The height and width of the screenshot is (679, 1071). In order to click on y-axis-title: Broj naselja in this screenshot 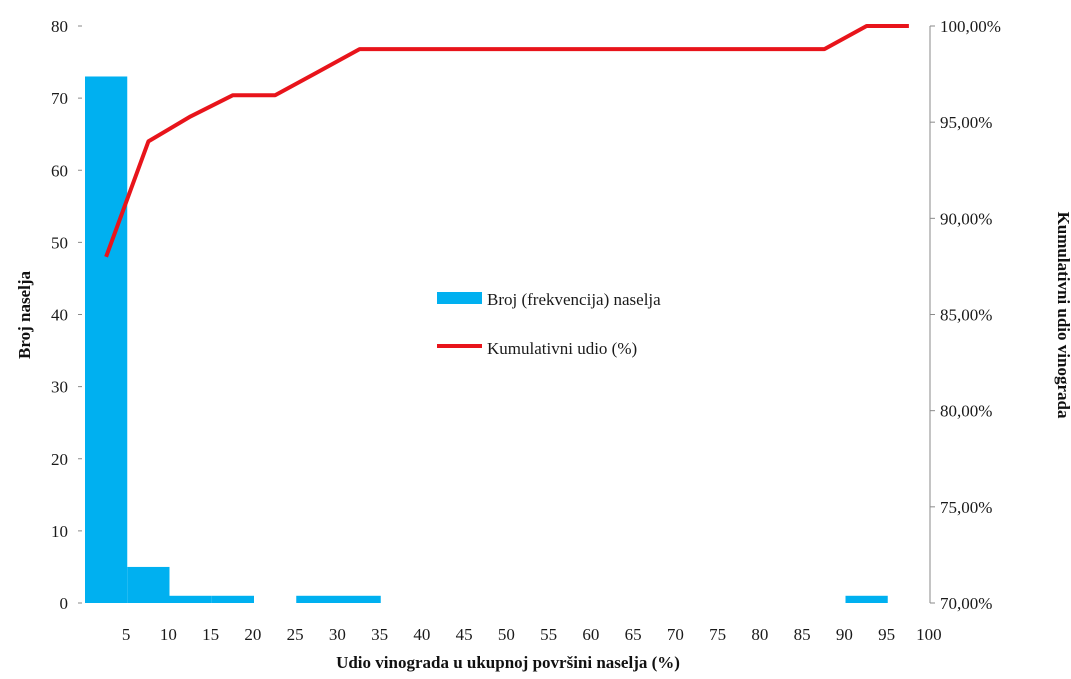, I will do `click(24, 315)`.